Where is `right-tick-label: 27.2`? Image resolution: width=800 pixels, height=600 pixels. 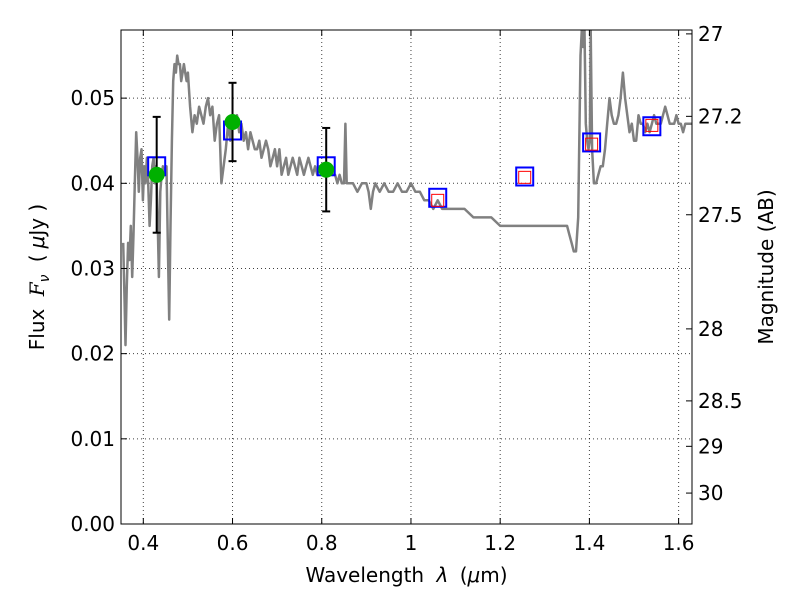
right-tick-label: 27.2 is located at coordinates (720, 116).